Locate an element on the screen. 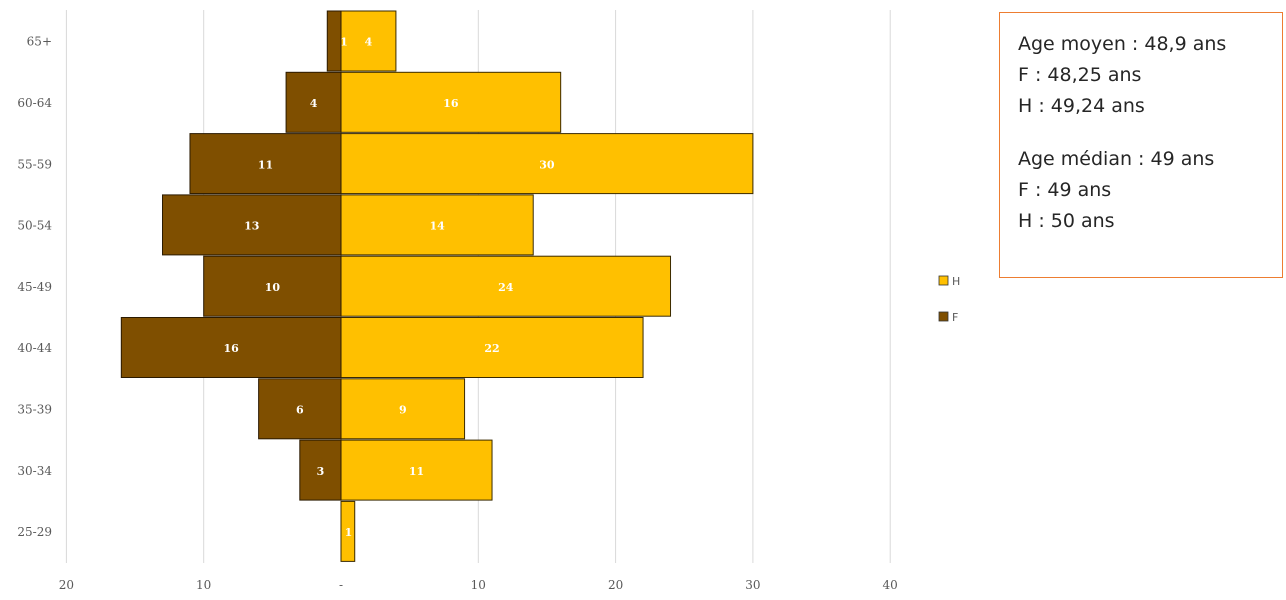 The image size is (1286, 600). data-label-f: 4 is located at coordinates (314, 103).